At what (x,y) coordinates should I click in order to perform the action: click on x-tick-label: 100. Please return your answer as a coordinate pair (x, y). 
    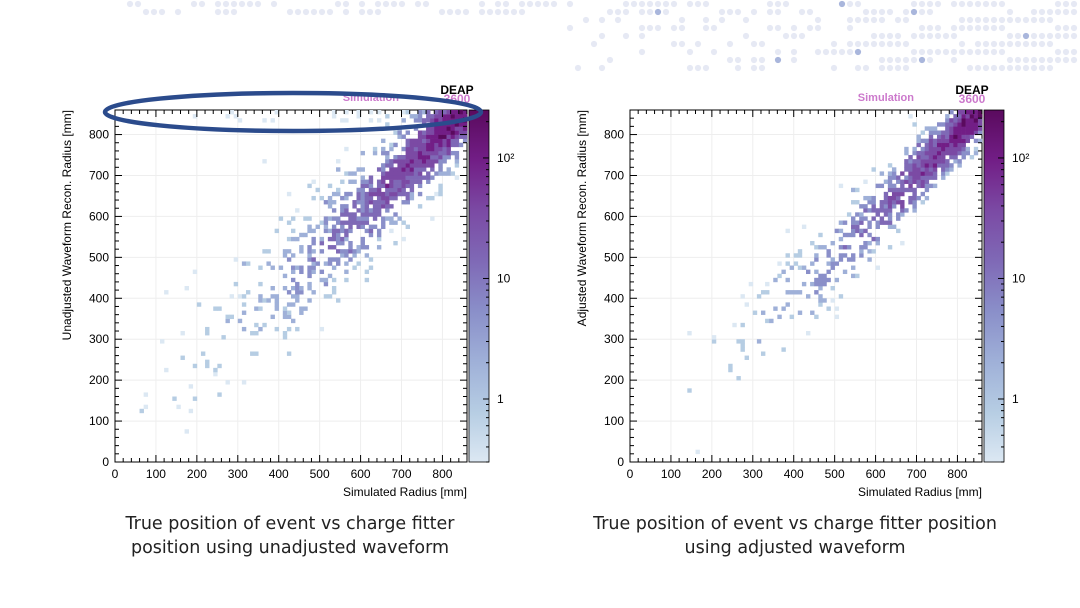
    Looking at the image, I should click on (156, 474).